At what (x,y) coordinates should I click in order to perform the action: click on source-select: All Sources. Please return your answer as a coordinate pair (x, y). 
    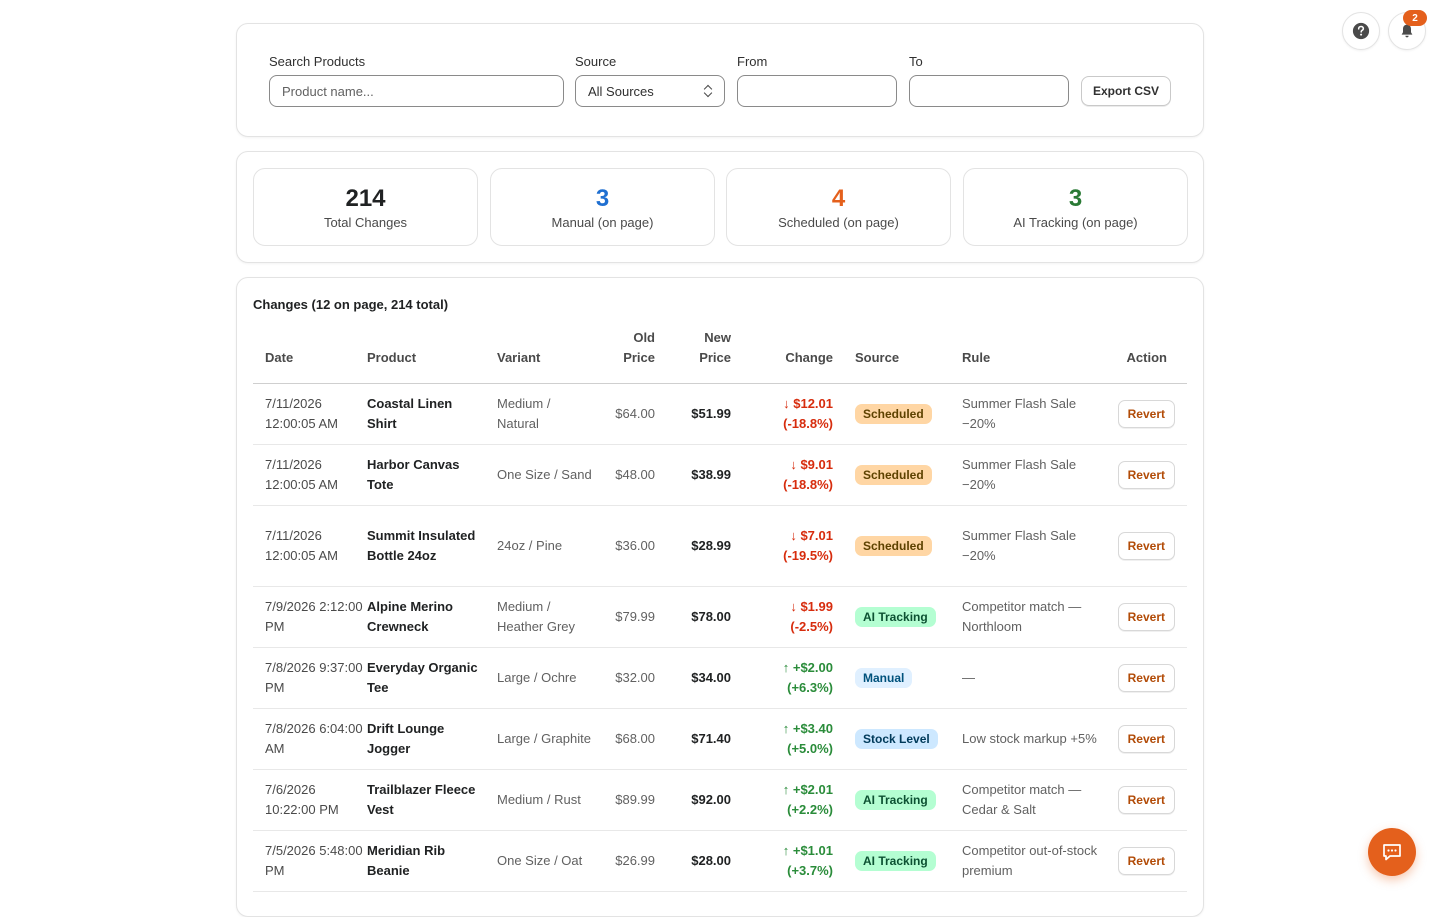
    Looking at the image, I should click on (650, 91).